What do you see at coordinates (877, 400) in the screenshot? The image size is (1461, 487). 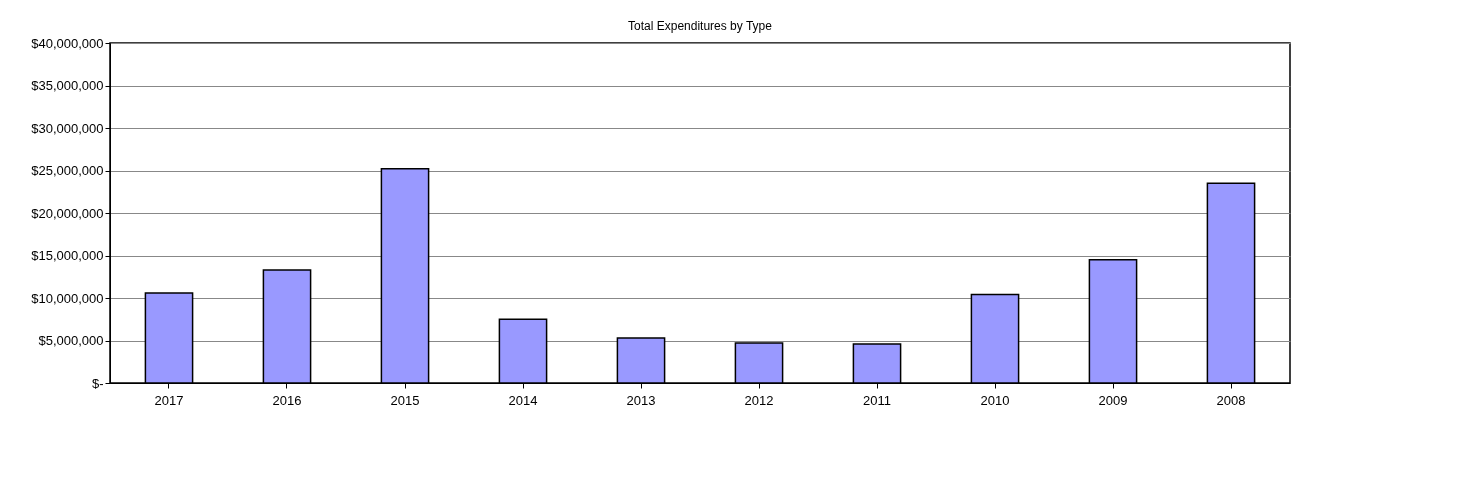 I see `x-tick-label: 2011` at bounding box center [877, 400].